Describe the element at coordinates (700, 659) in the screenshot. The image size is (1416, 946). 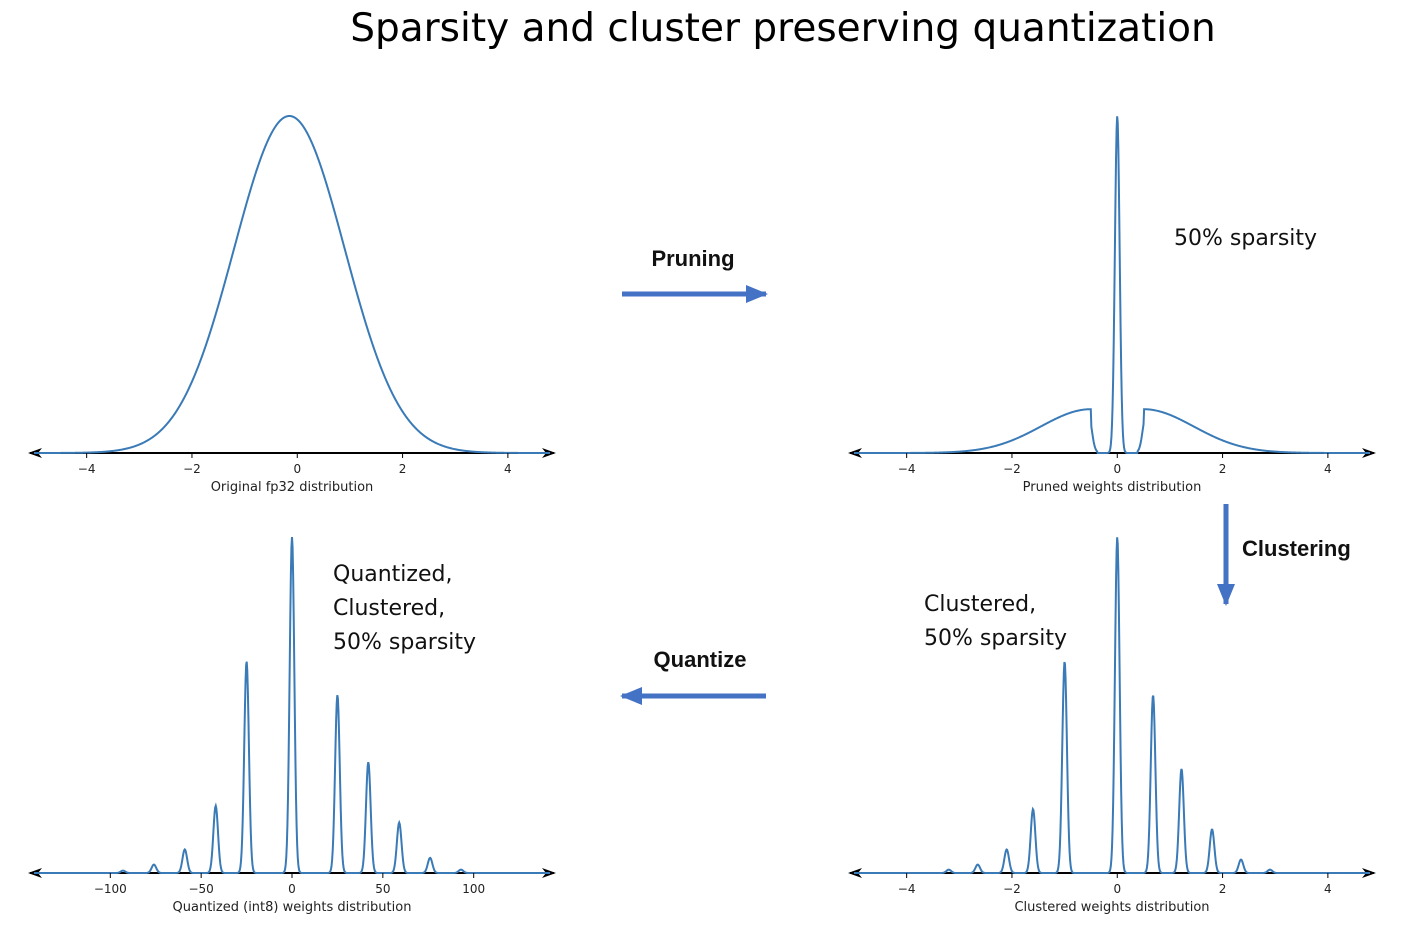
I see `quantize-label: Quantize` at that location.